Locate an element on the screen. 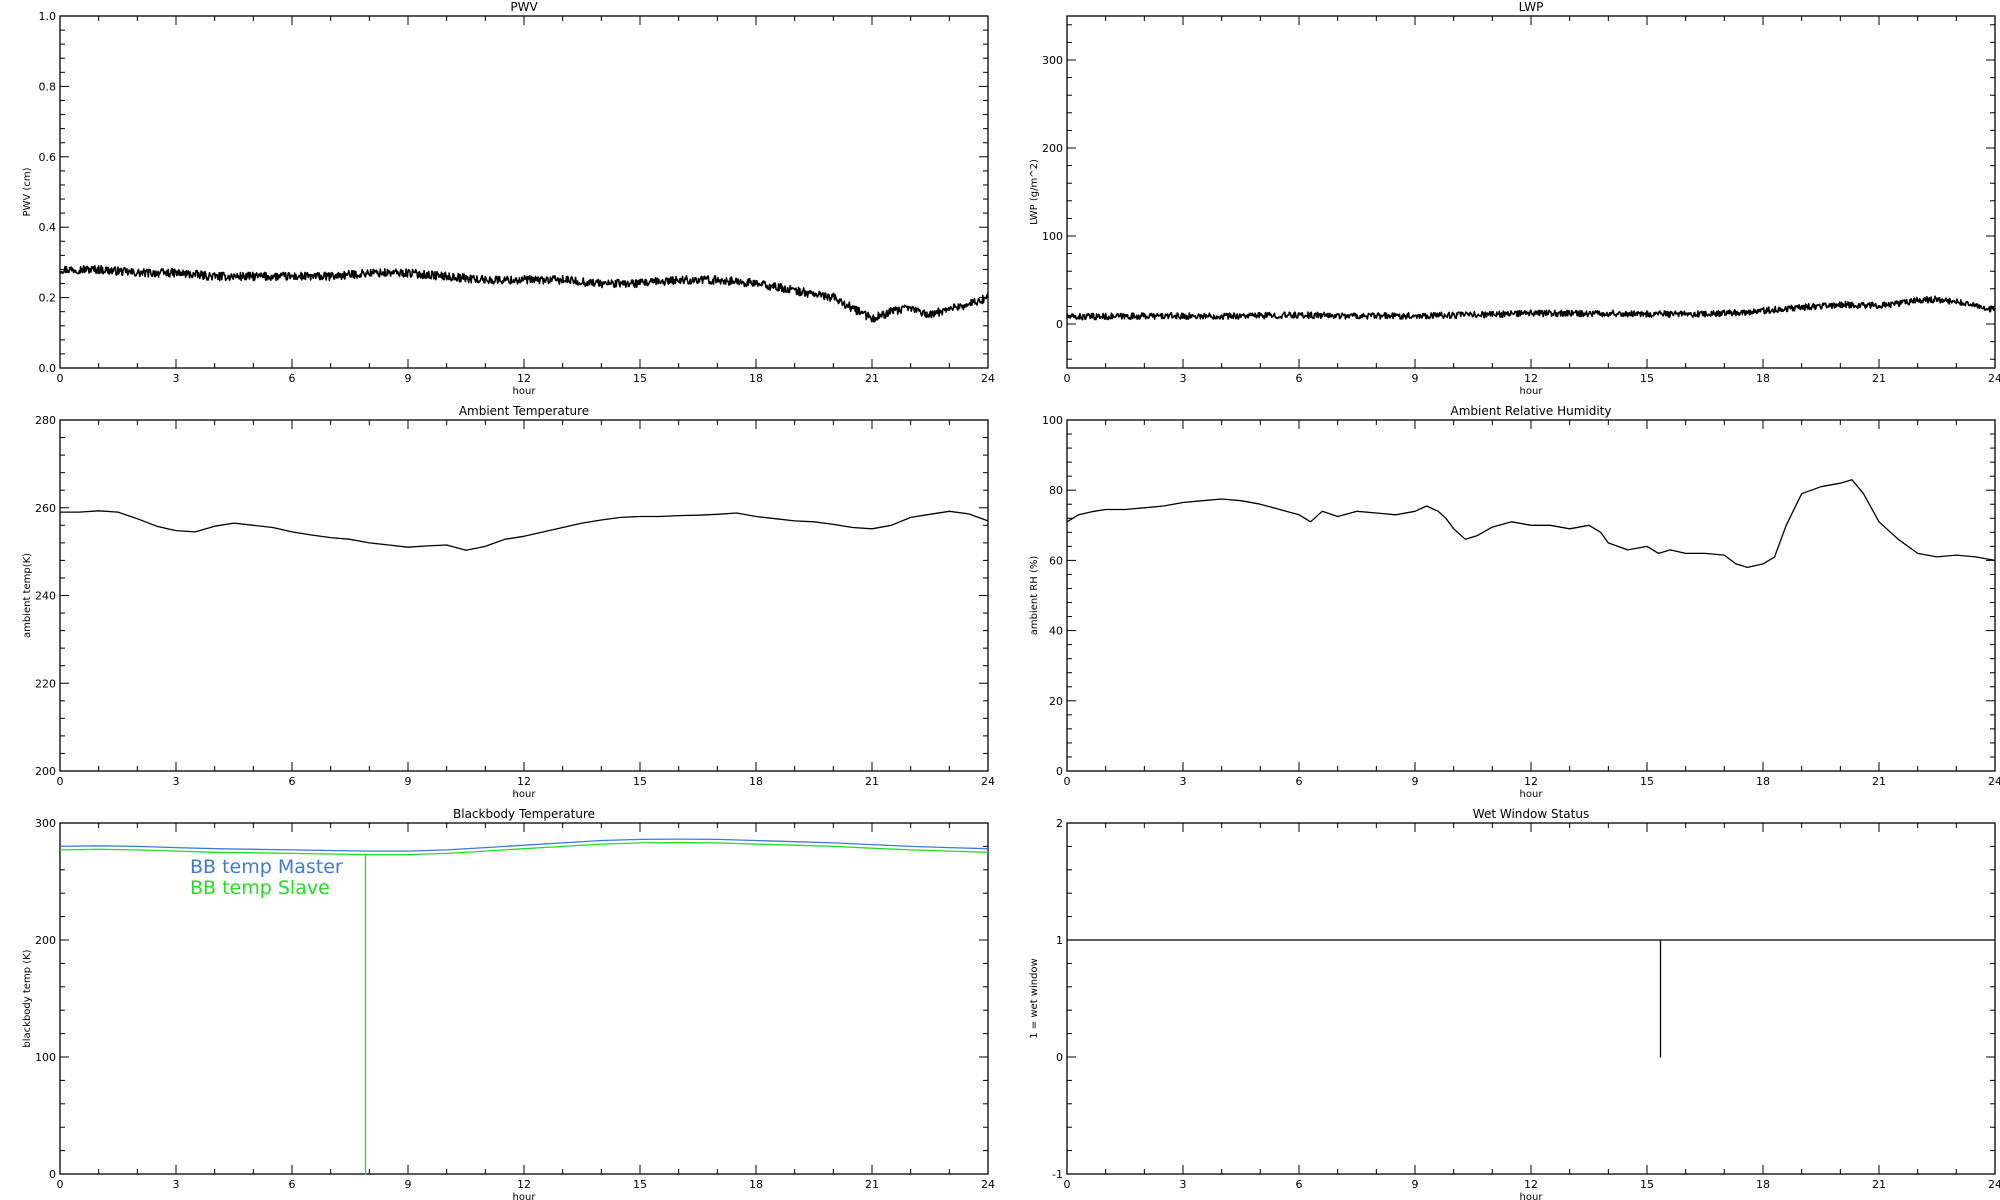  y-tick-label: 0.6 is located at coordinates (48, 157).